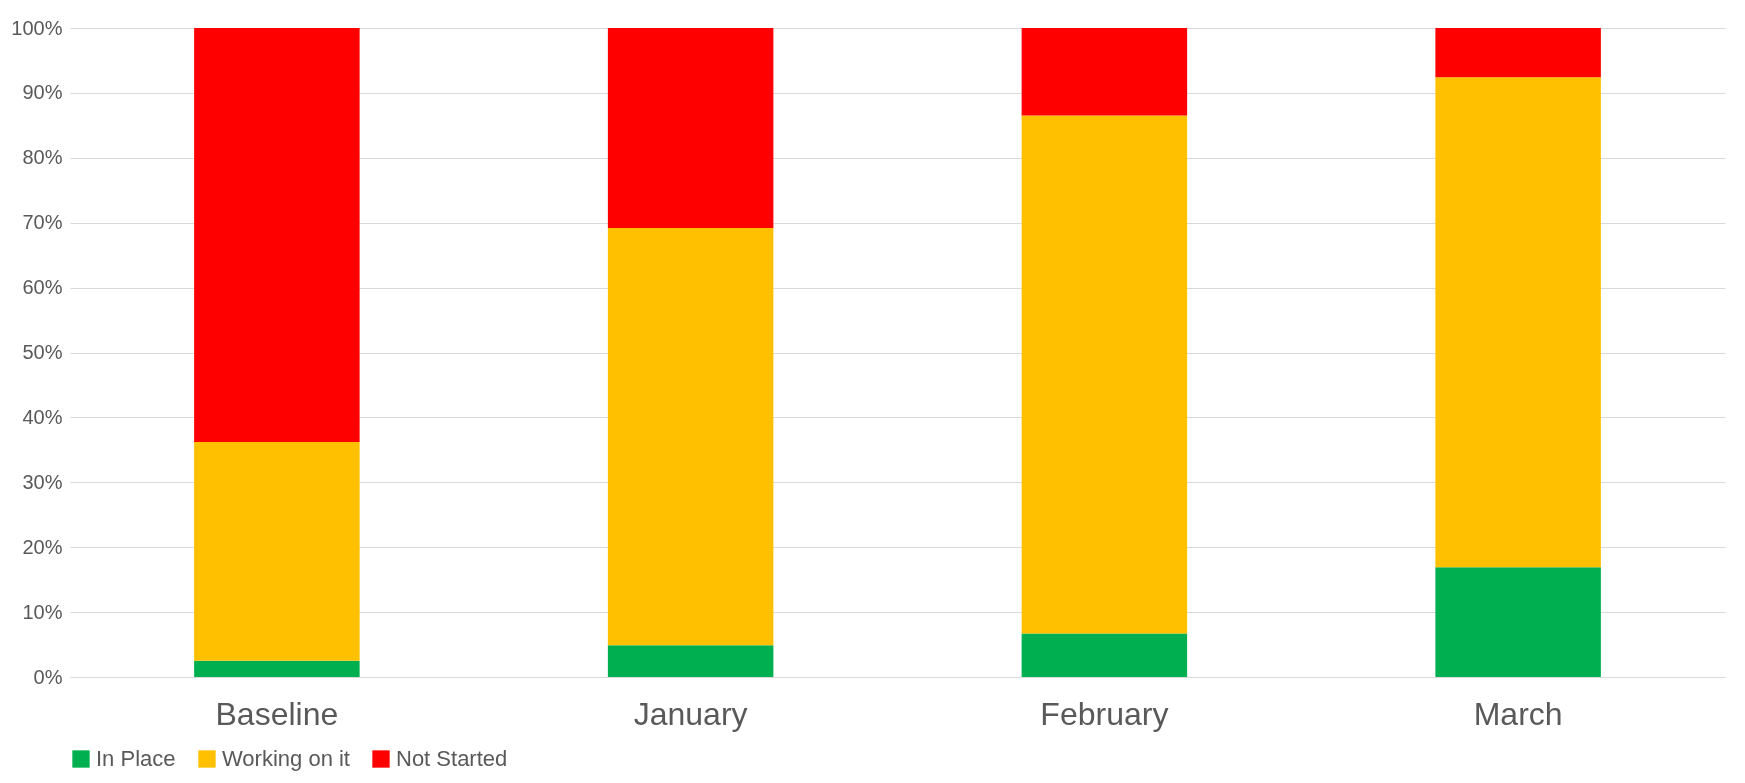 The height and width of the screenshot is (783, 1745). Describe the element at coordinates (277, 713) in the screenshot. I see `x-tick-label: Baseline` at that location.